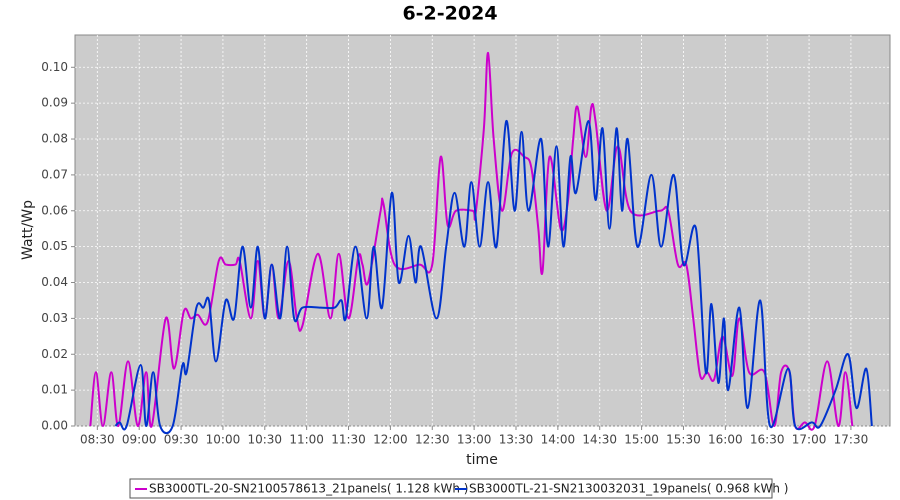  What do you see at coordinates (449, 14) in the screenshot?
I see `chart-title: 6-2-2024` at bounding box center [449, 14].